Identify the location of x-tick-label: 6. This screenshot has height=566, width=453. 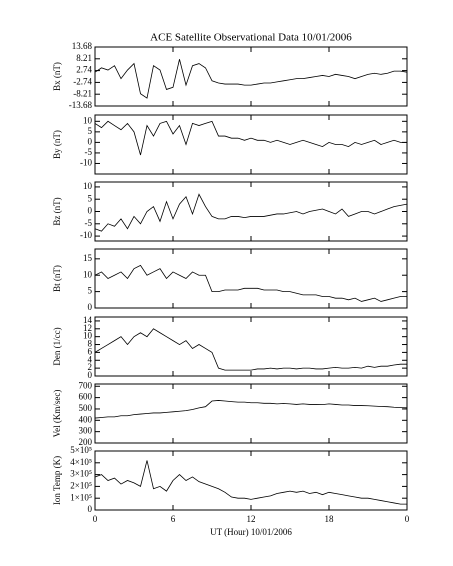
(173, 519).